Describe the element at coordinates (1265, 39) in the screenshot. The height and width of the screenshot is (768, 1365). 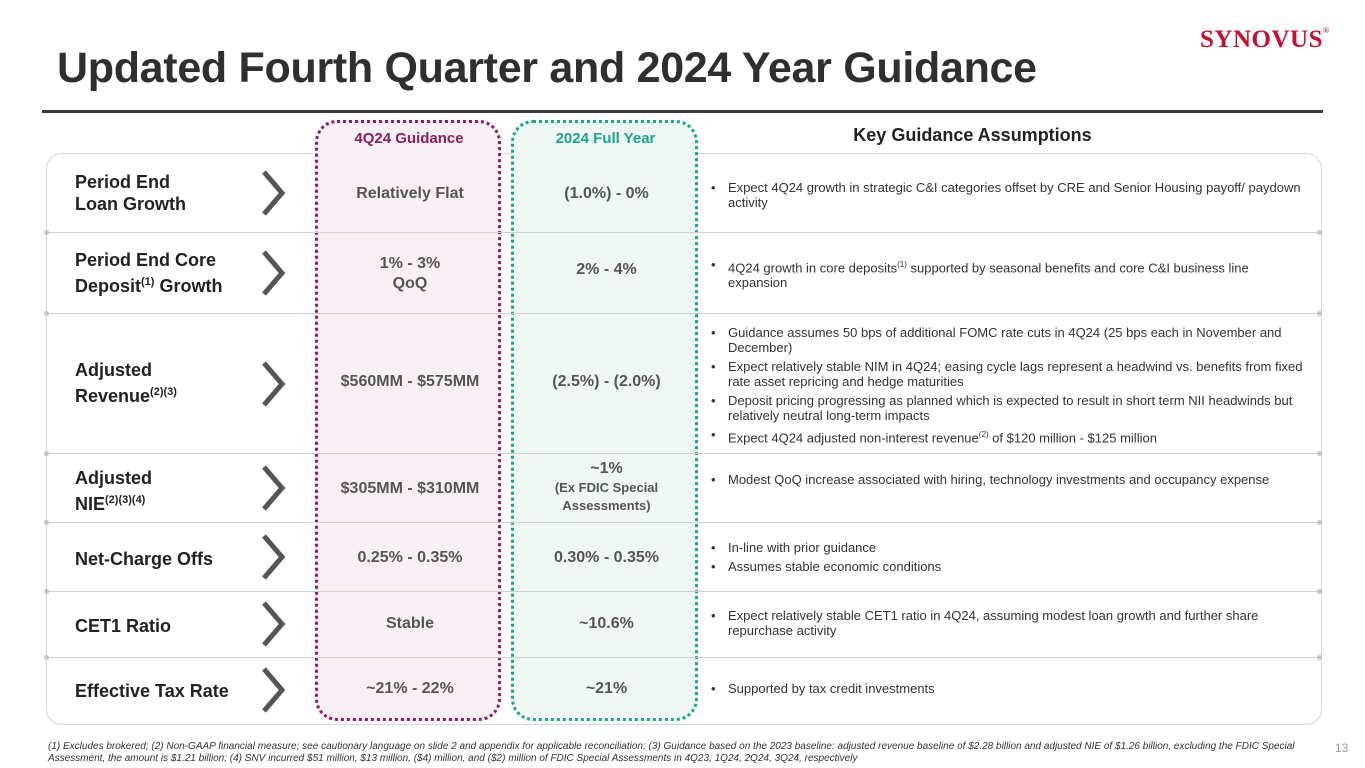
I see `synovus-logo: SYNOVUS®` at that location.